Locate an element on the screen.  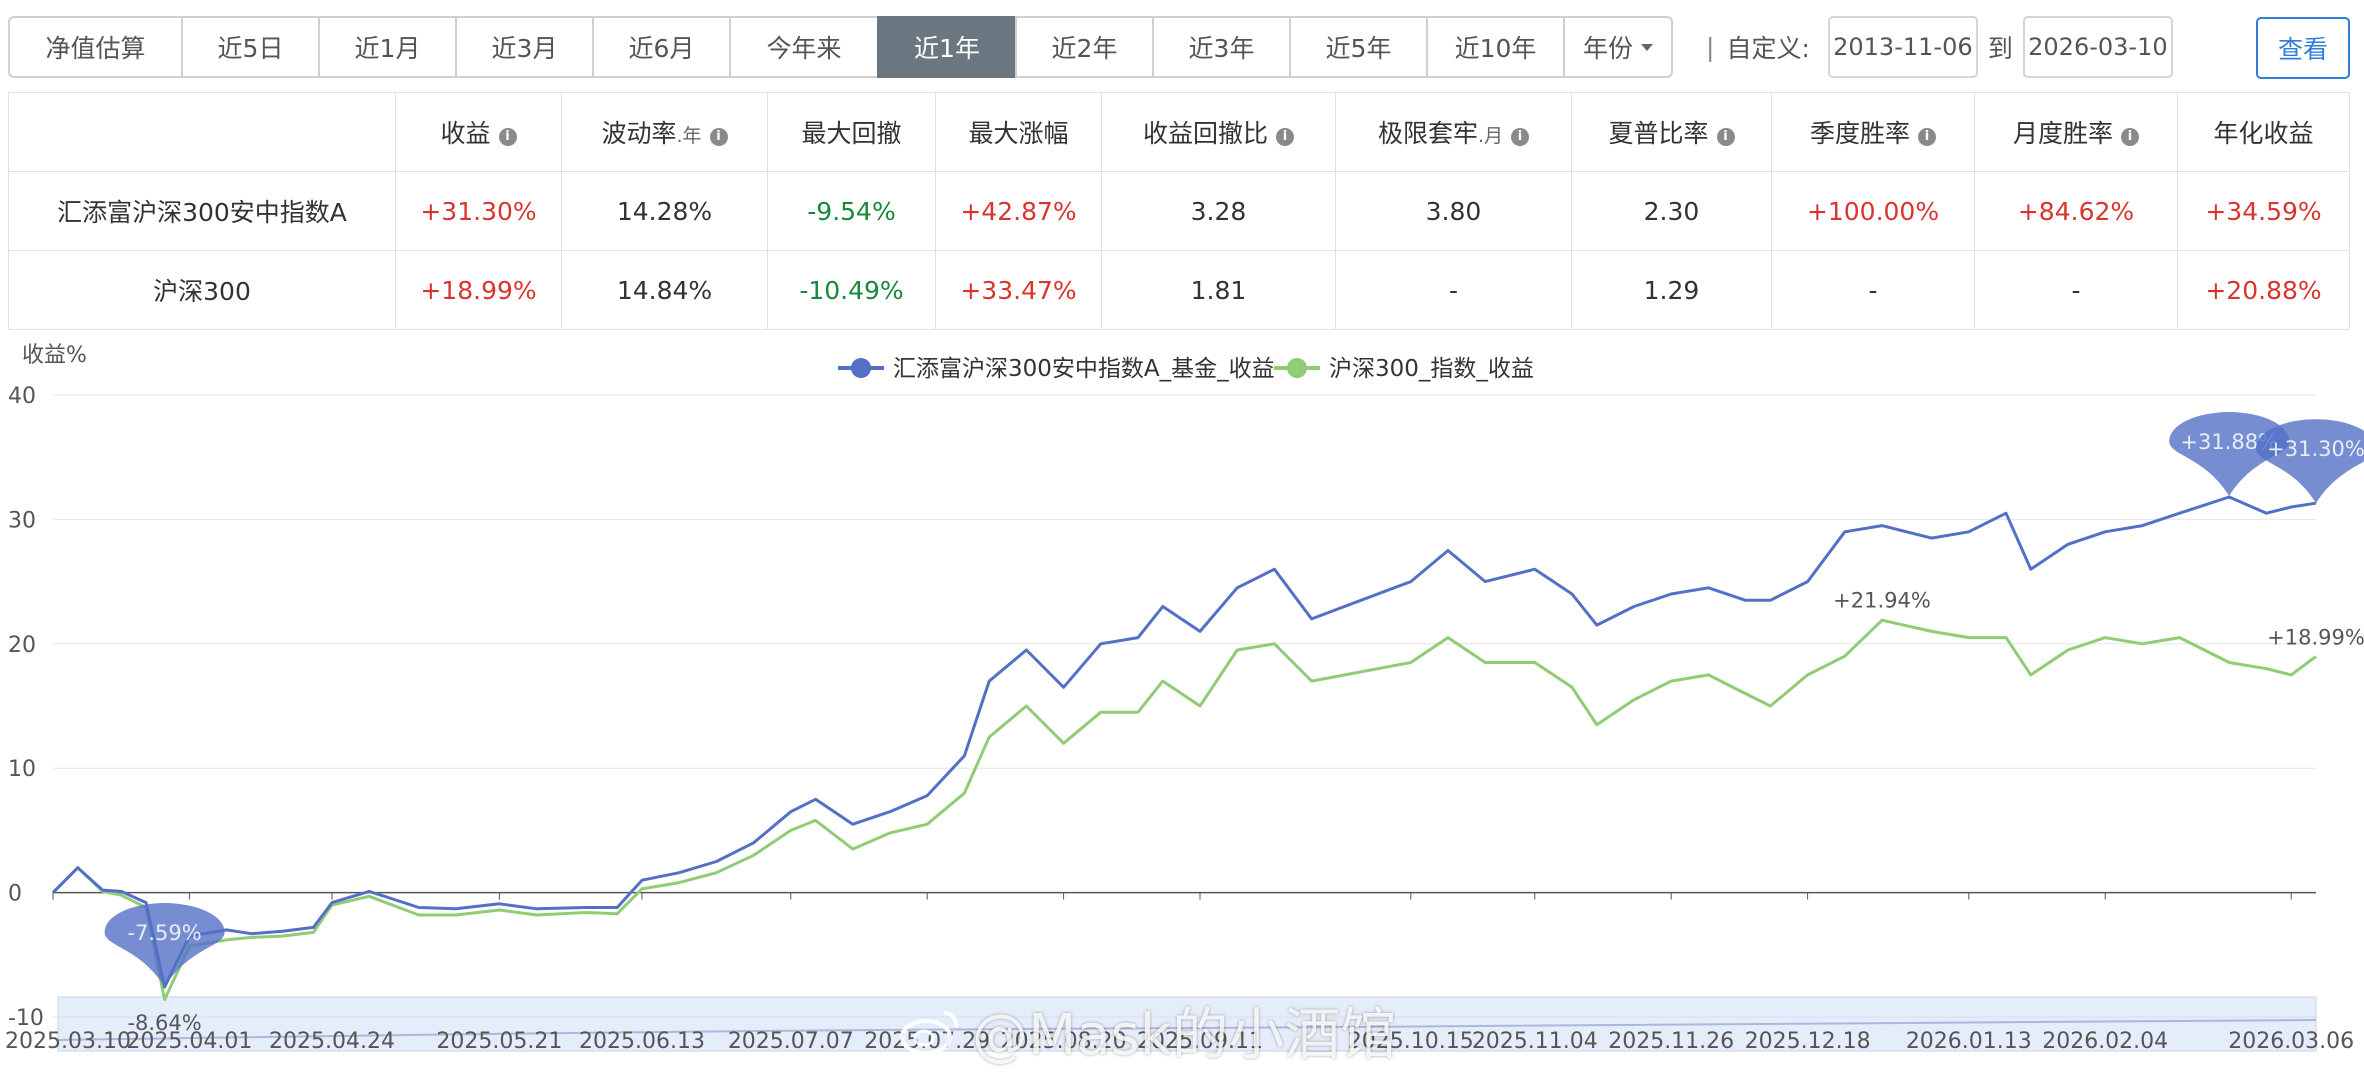
x-tick-label: 2026.01.13 is located at coordinates (1969, 1041).